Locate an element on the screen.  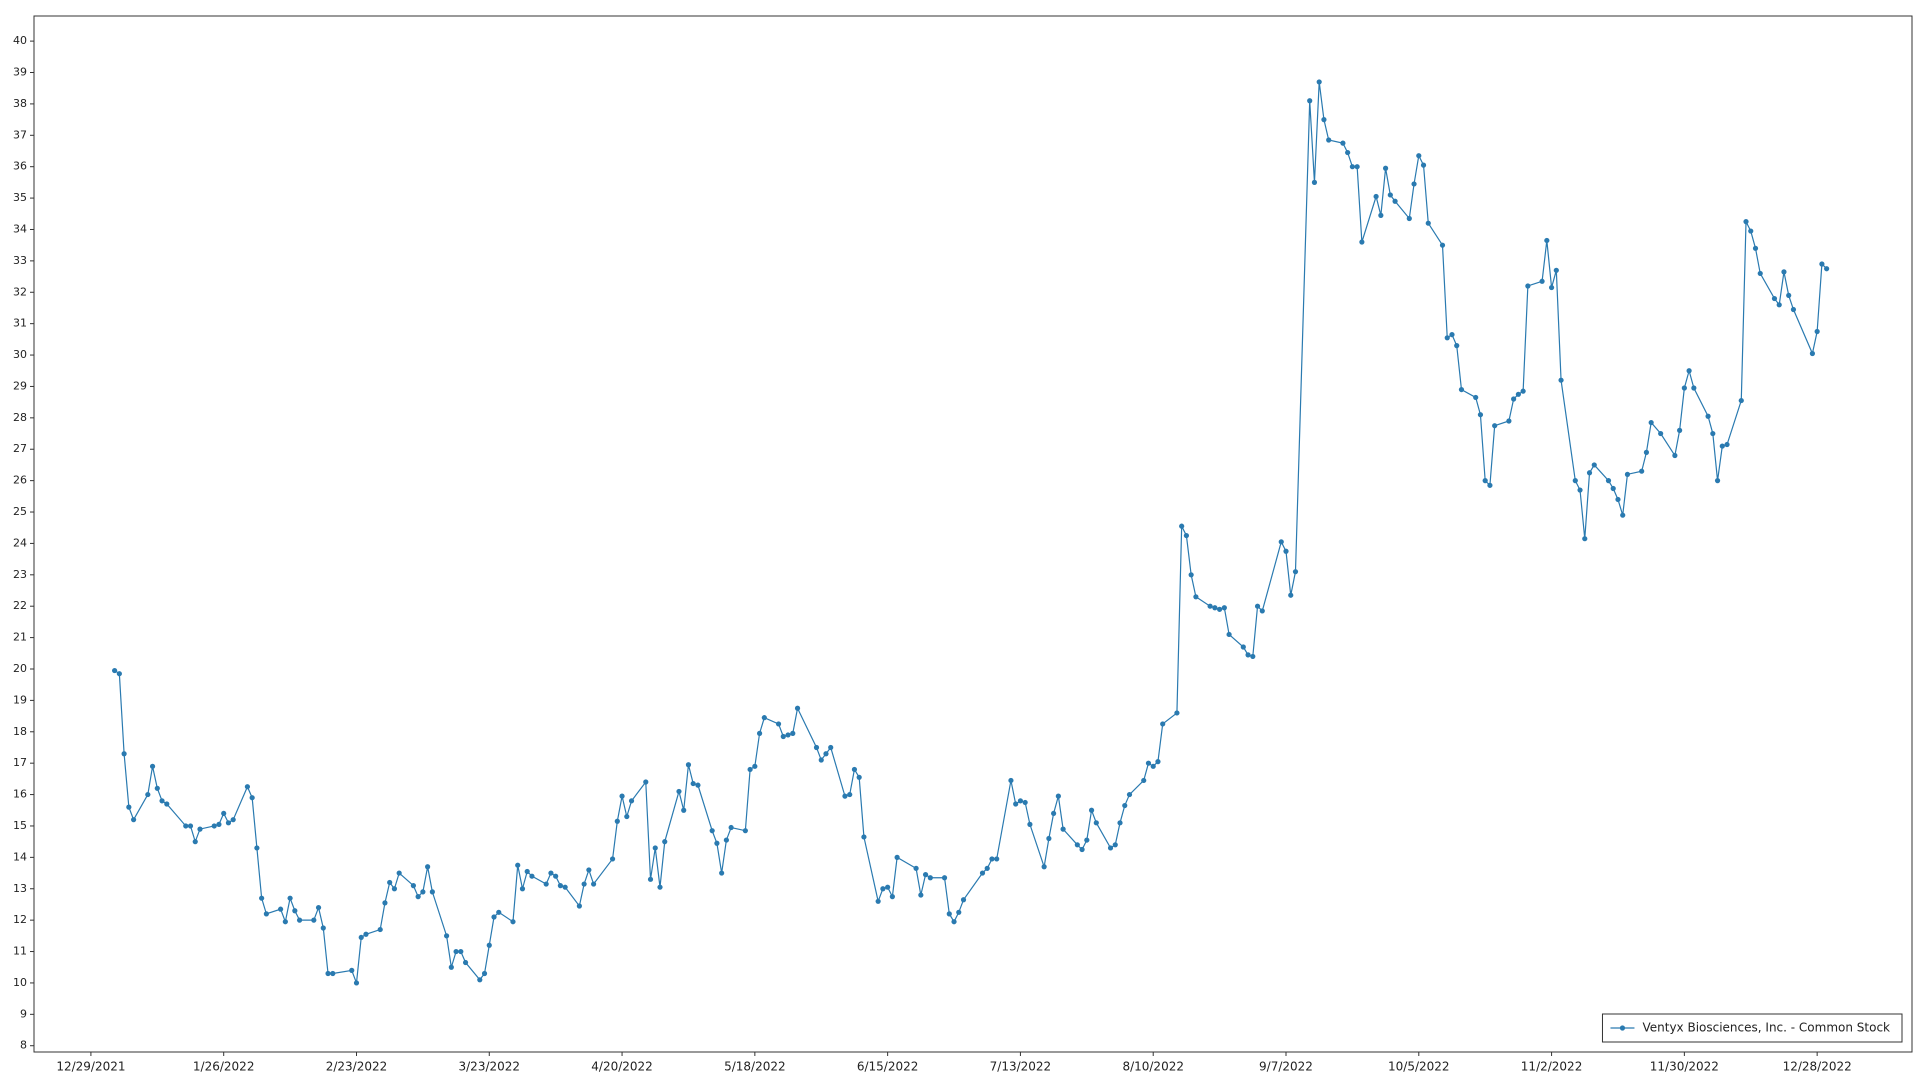
y-tick-label: 9 is located at coordinates (23, 1013).